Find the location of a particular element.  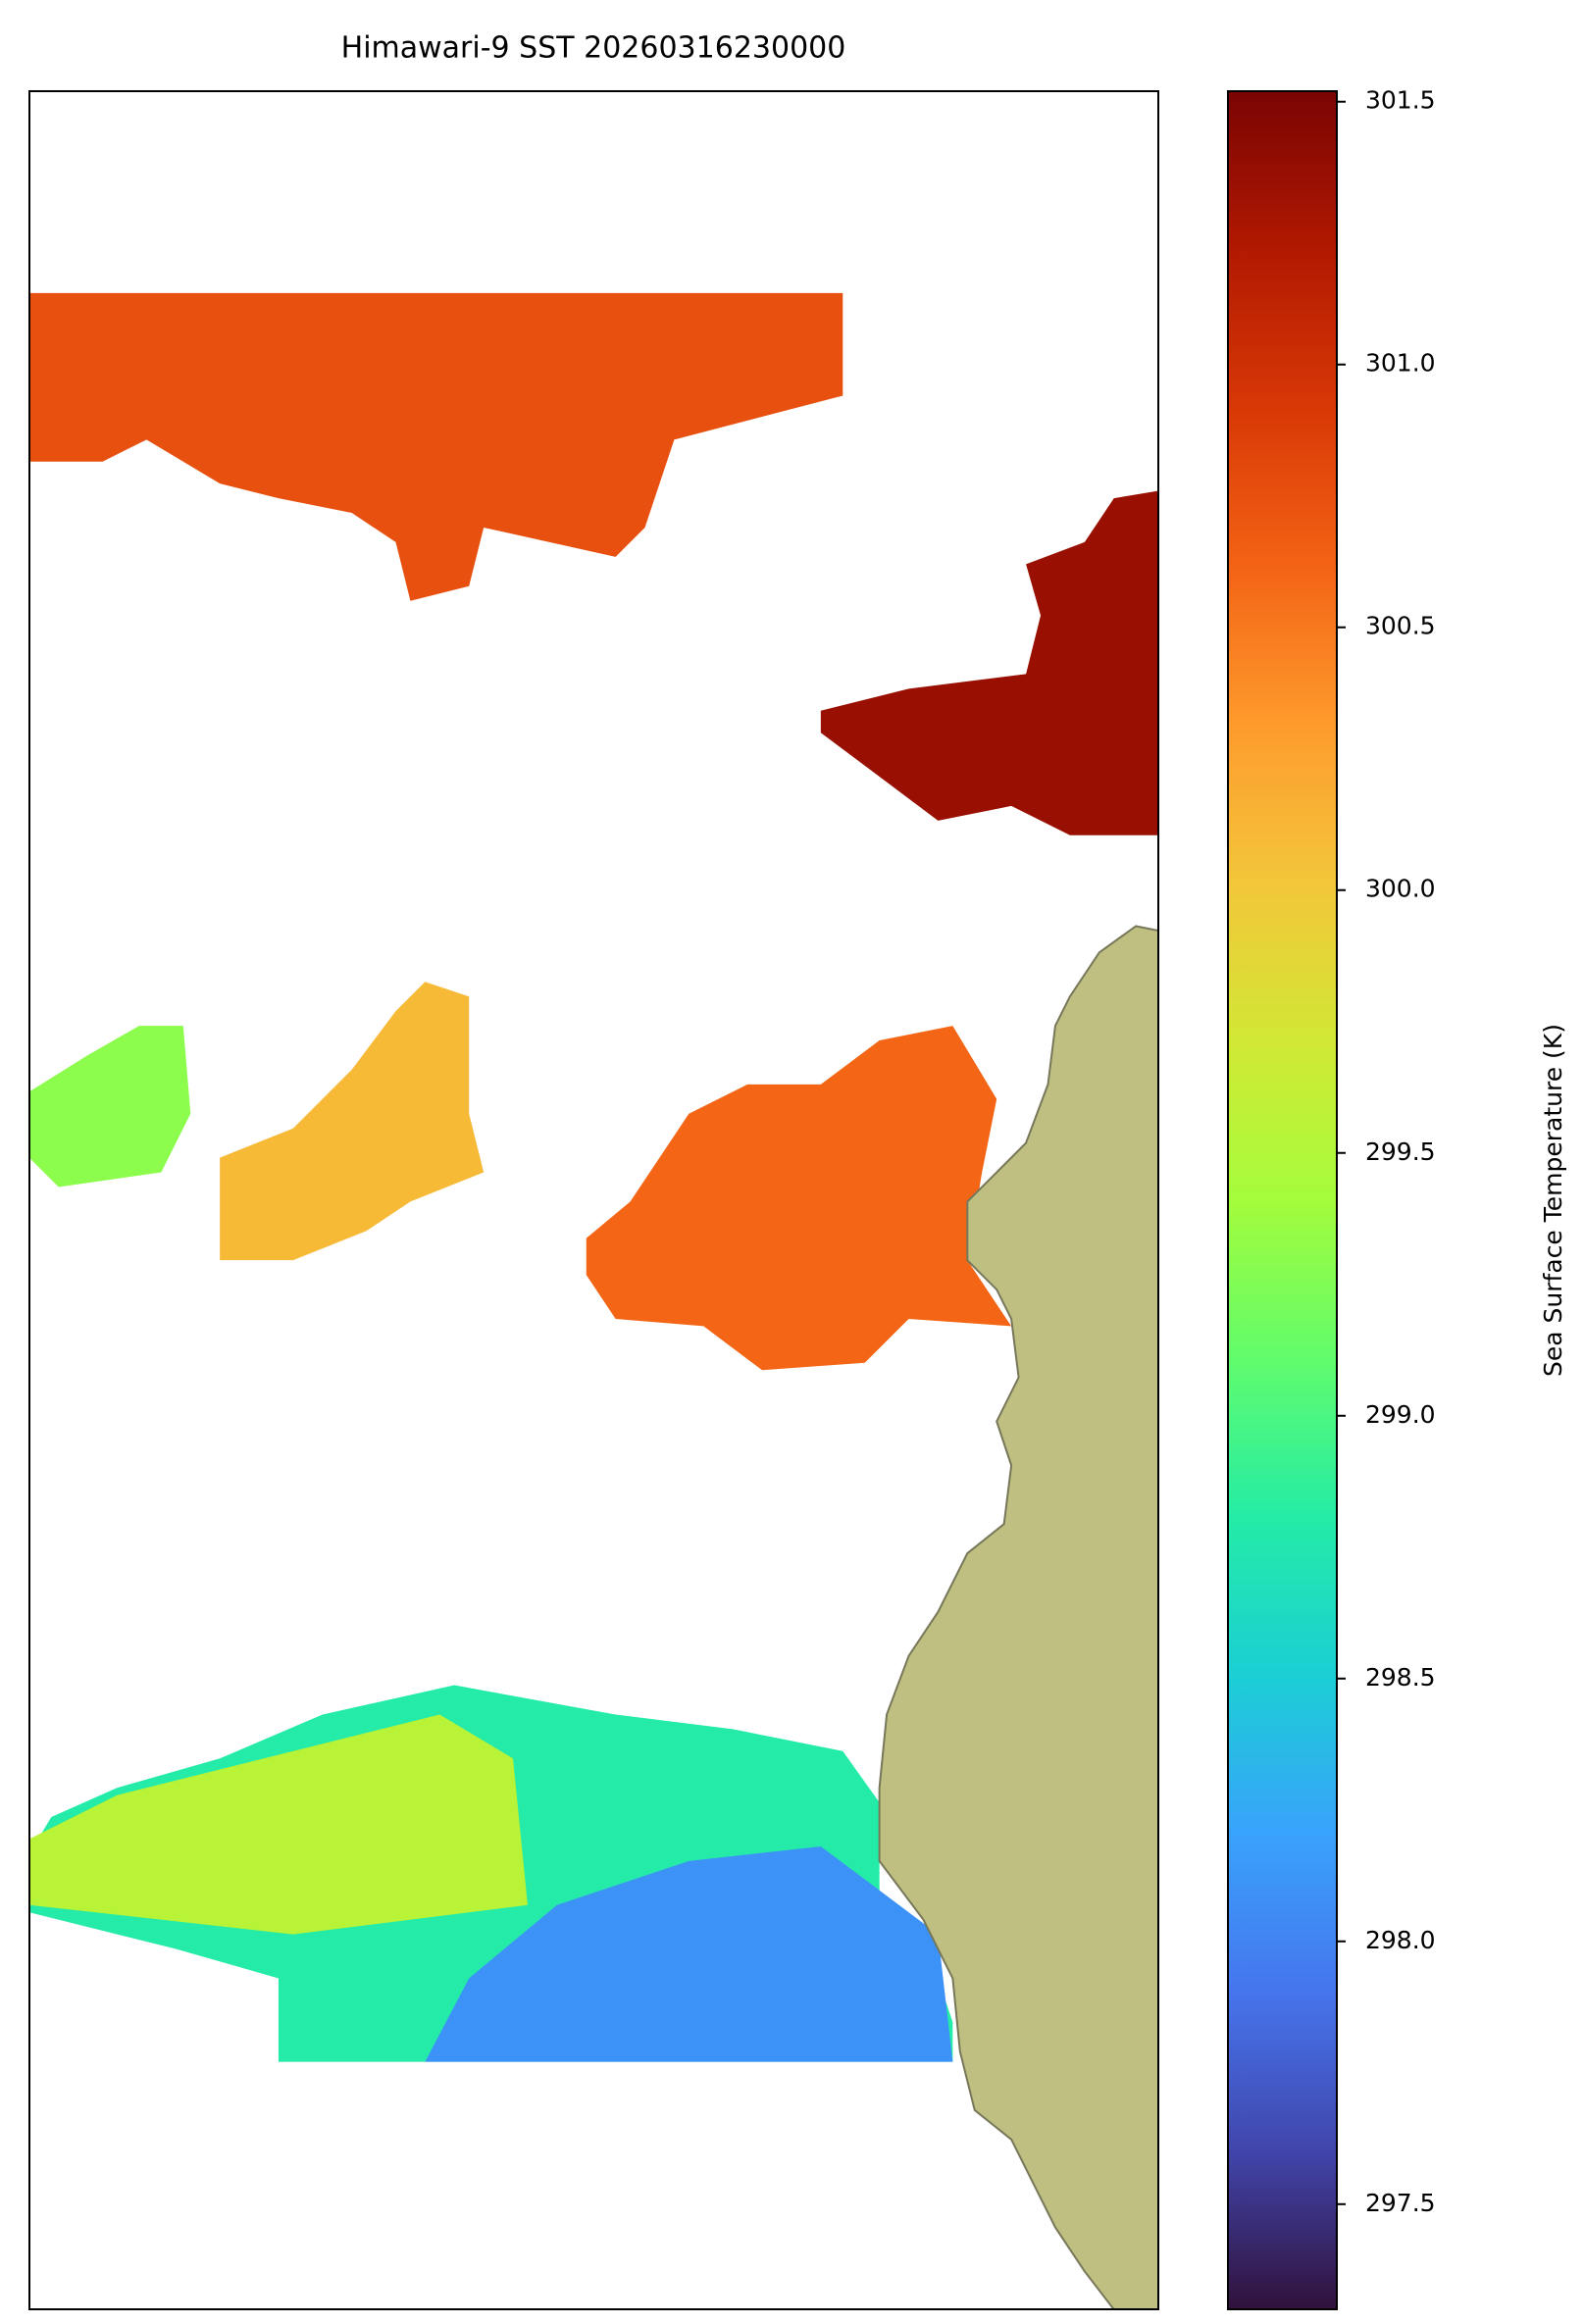

colorbar-tick-label: 299.5 is located at coordinates (1400, 1151).